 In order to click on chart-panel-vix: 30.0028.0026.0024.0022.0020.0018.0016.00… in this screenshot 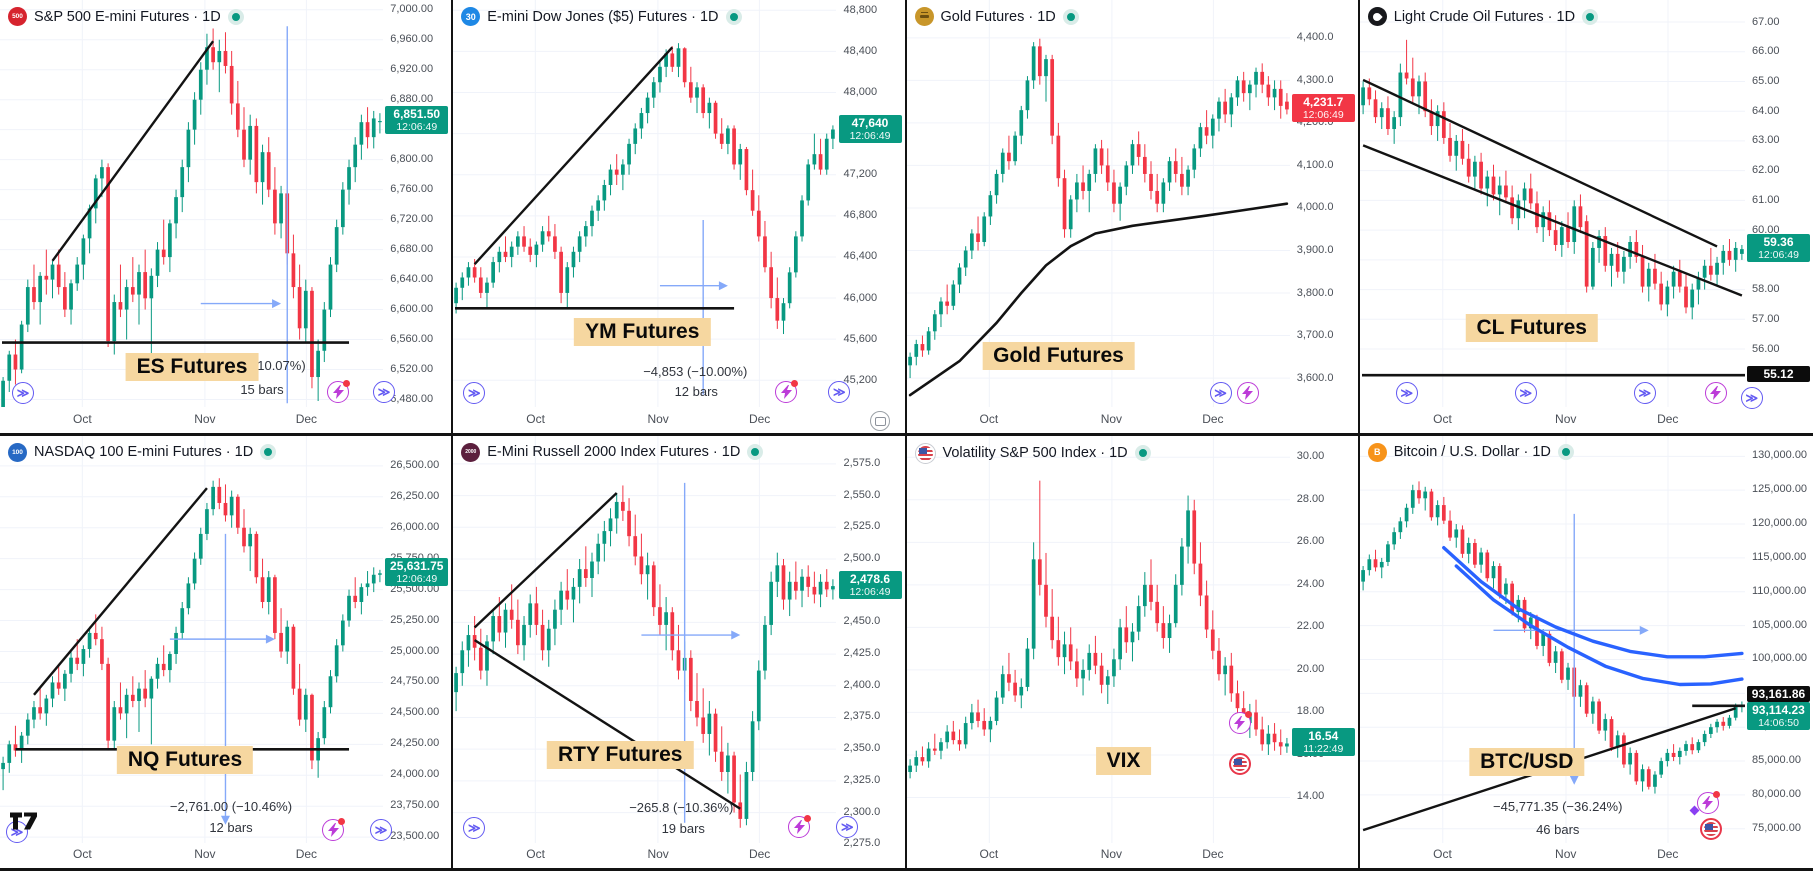, I will do `click(1133, 653)`.